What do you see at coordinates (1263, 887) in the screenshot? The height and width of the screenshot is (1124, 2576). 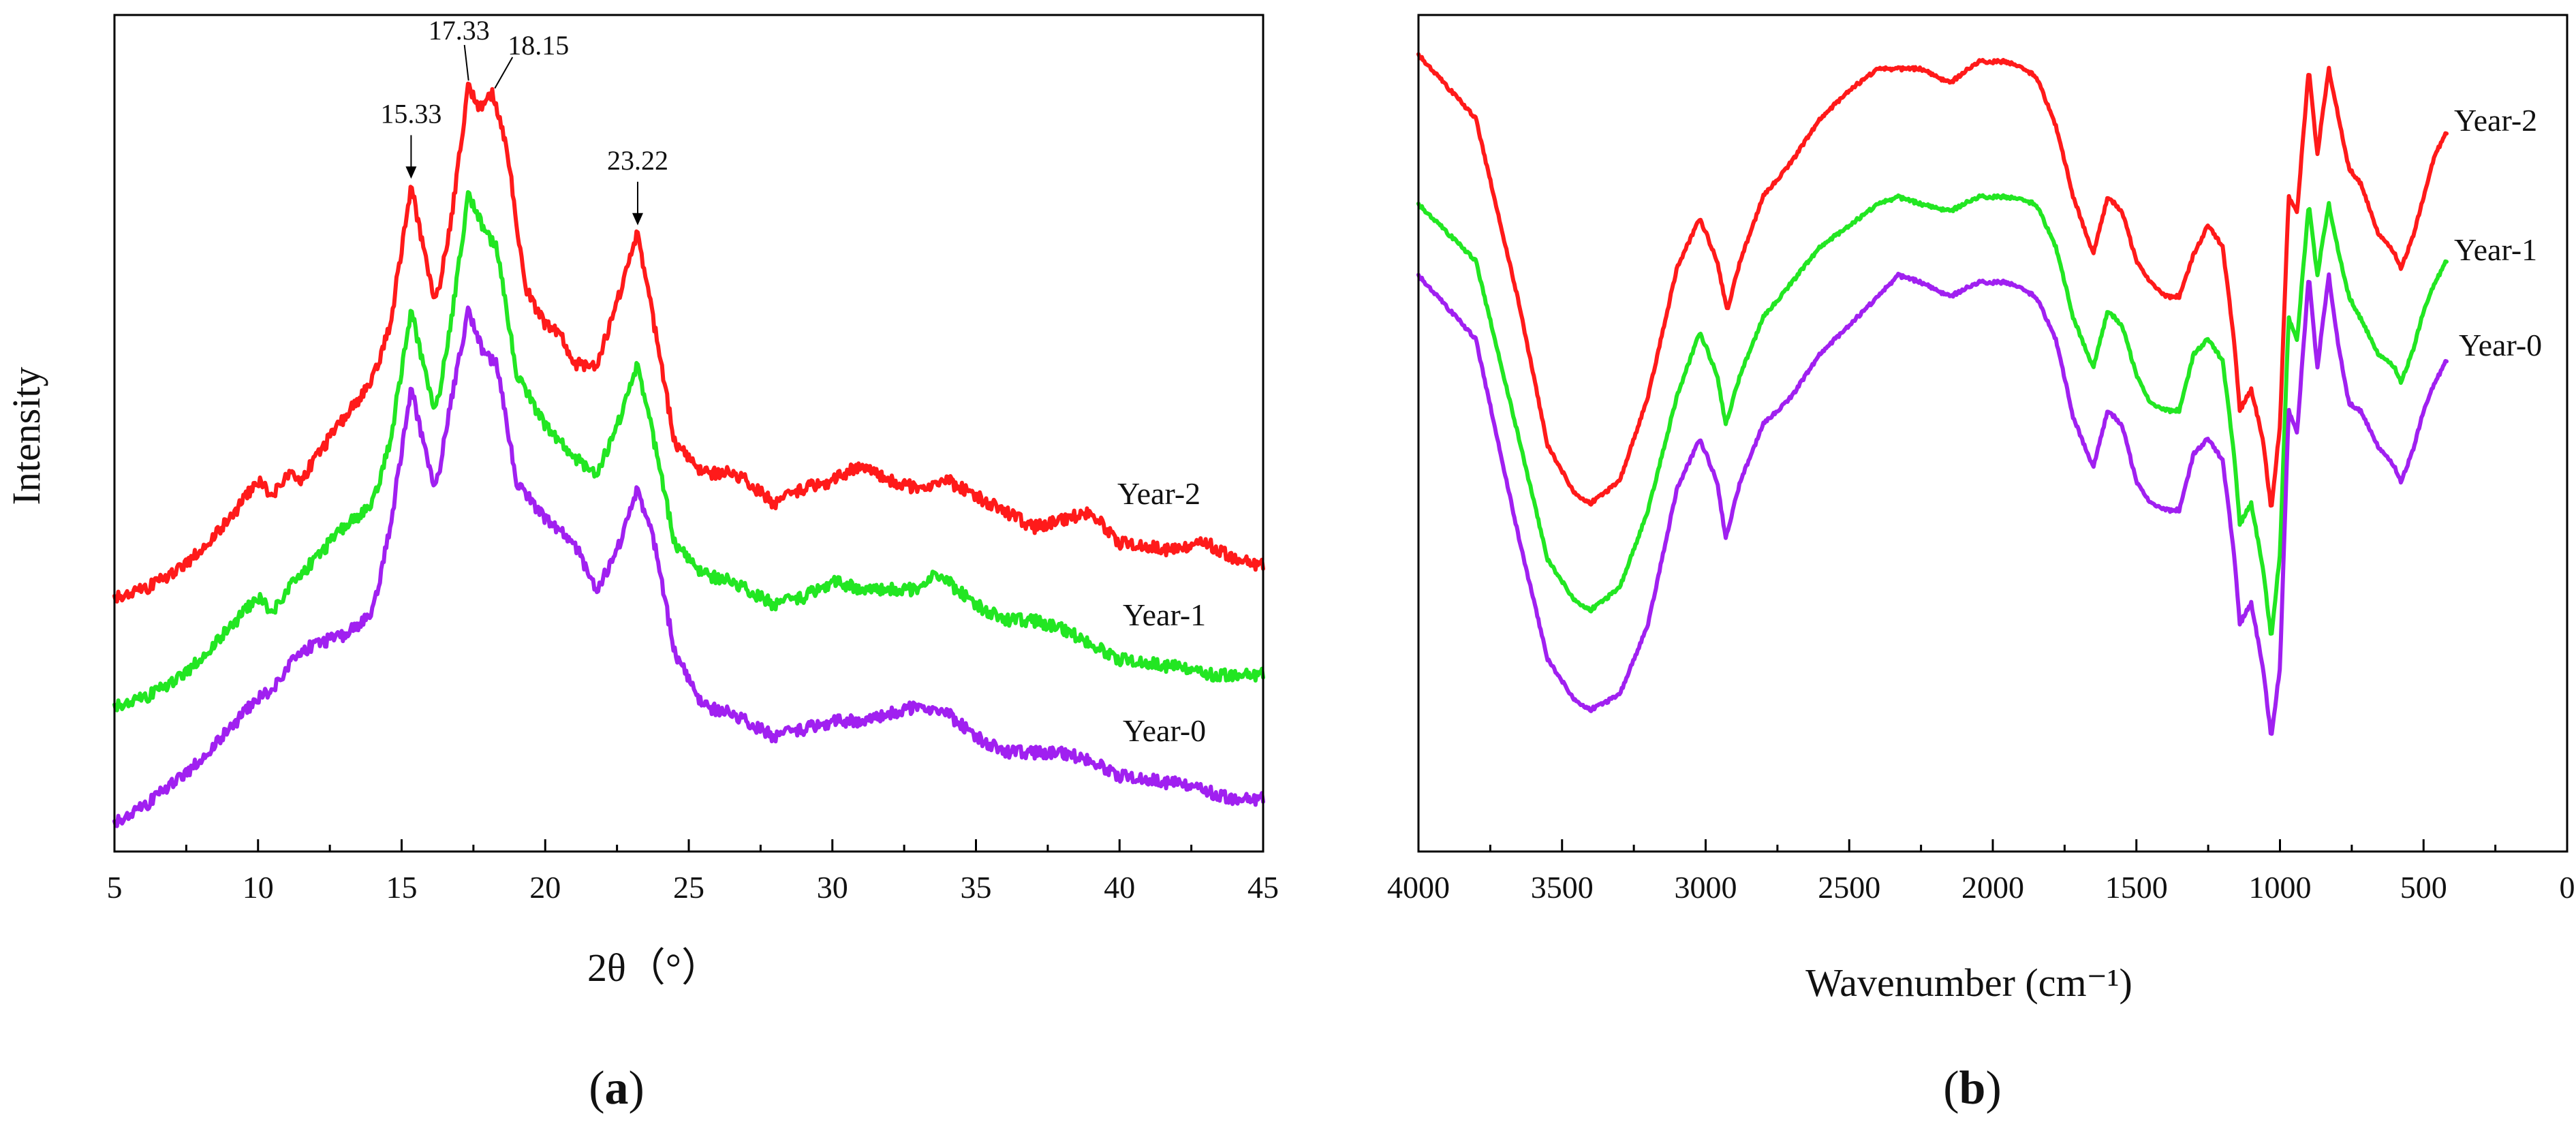 I see `panel-a-x-tick-label: 45` at bounding box center [1263, 887].